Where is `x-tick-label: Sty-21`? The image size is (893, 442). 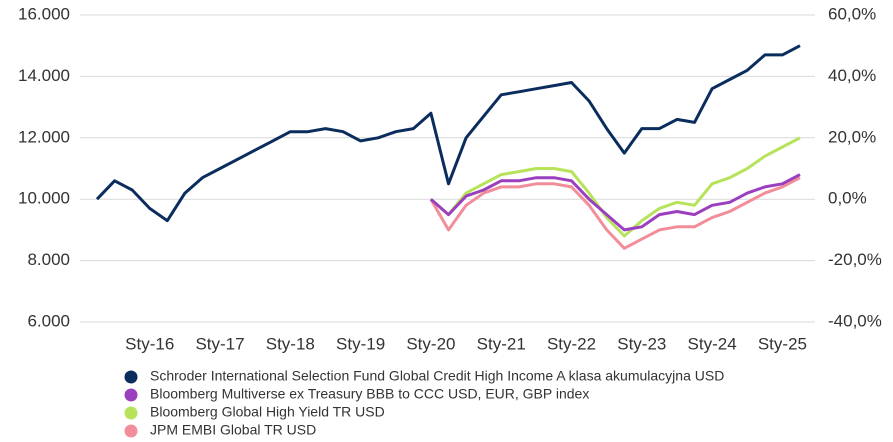
x-tick-label: Sty-21 is located at coordinates (501, 343).